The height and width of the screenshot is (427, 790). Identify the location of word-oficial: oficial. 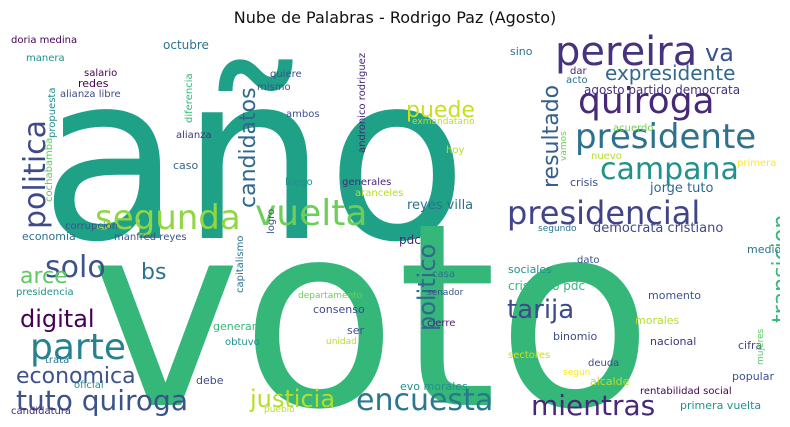
(89, 385).